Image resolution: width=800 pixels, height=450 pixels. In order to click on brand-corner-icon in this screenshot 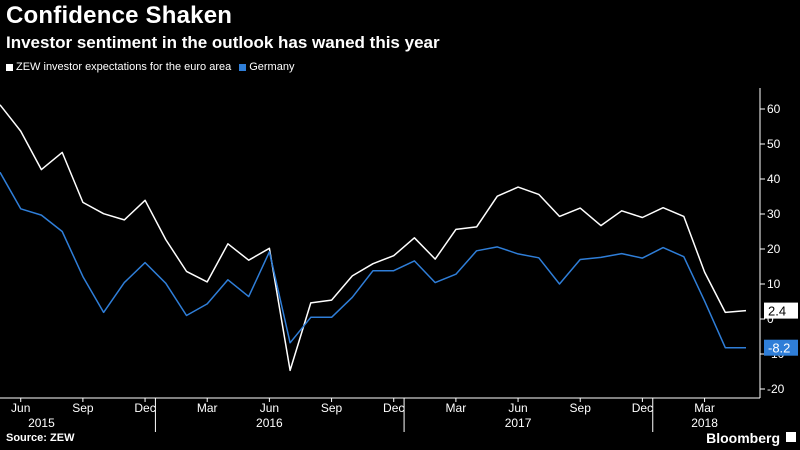, I will do `click(791, 437)`.